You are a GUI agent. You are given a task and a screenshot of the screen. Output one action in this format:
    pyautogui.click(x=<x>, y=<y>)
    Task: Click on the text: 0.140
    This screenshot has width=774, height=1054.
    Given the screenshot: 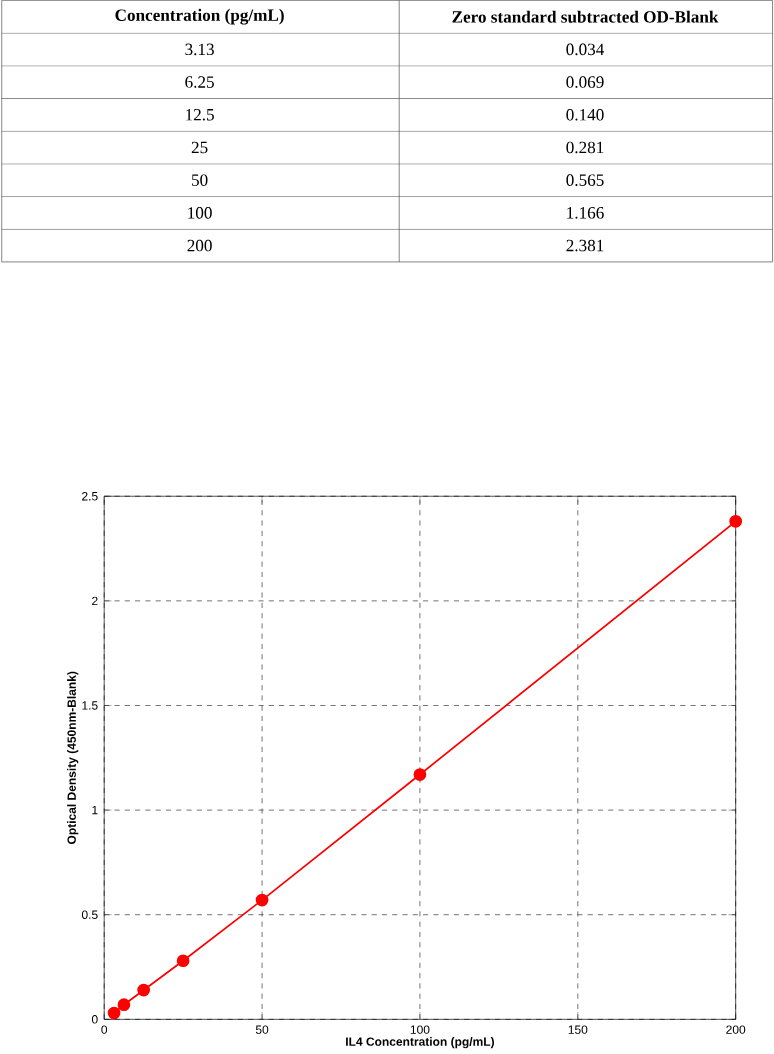 What is the action you would take?
    pyautogui.click(x=585, y=114)
    